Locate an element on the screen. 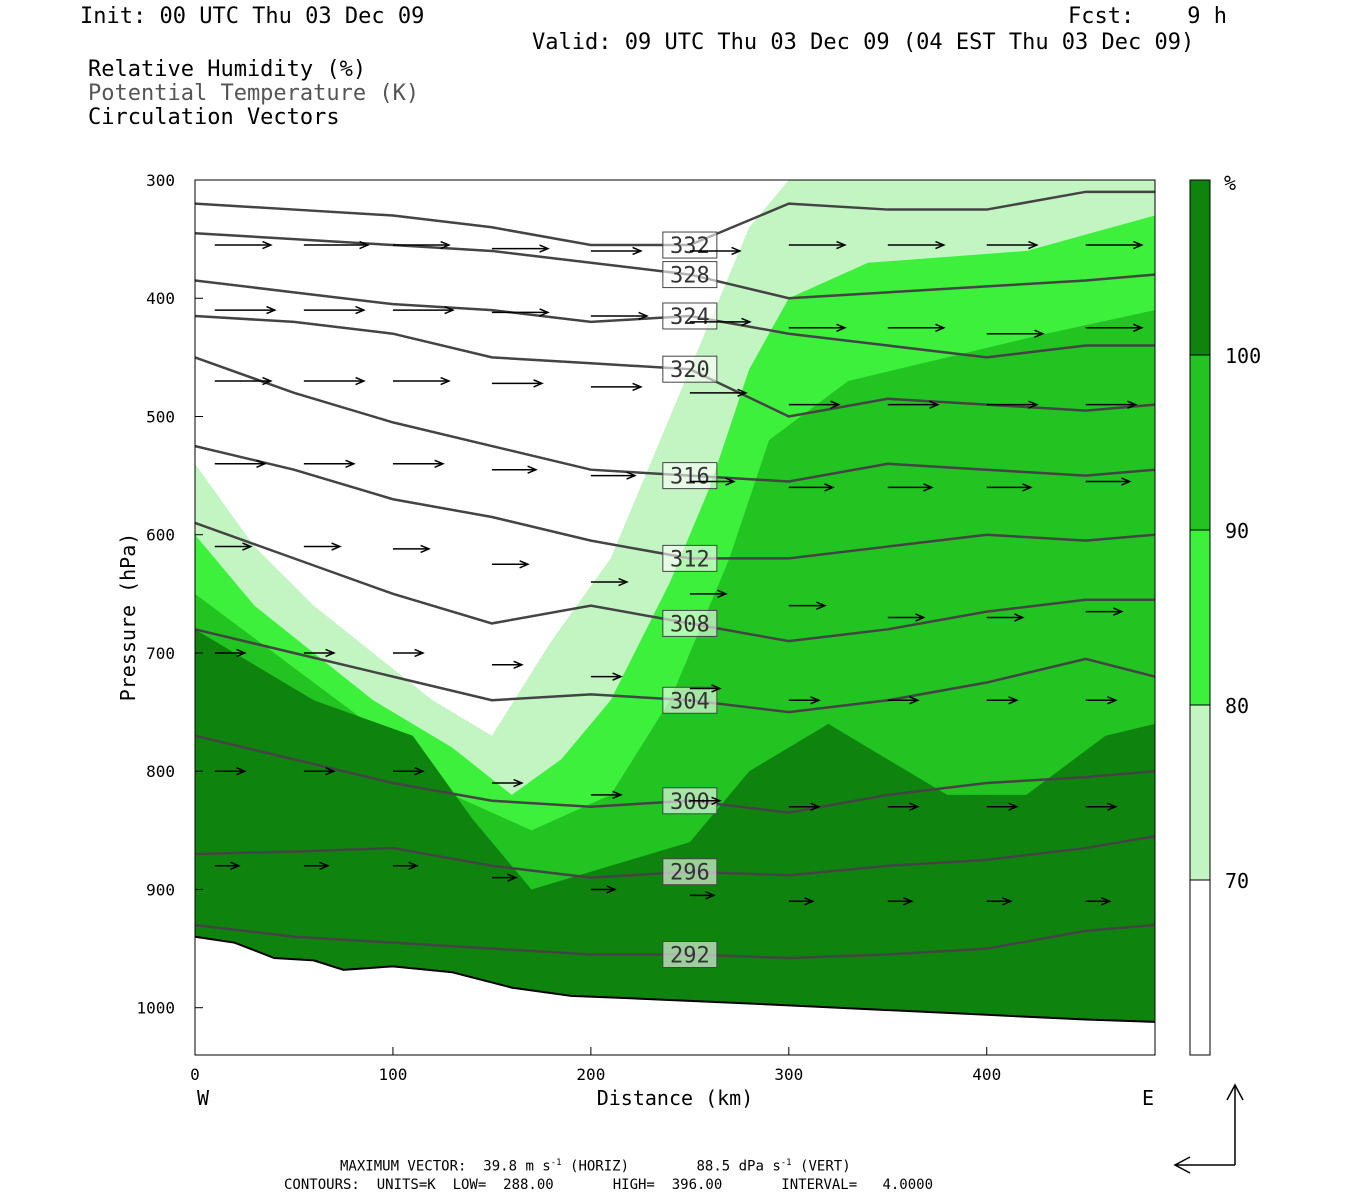 The height and width of the screenshot is (1200, 1350). x-axis-east: E is located at coordinates (1148, 1098).